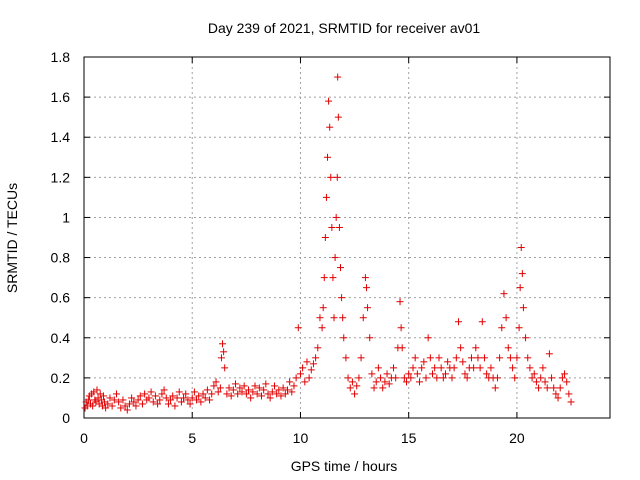 This screenshot has height=480, width=640. Describe the element at coordinates (84, 438) in the screenshot. I see `x-tick-label: 0` at that location.